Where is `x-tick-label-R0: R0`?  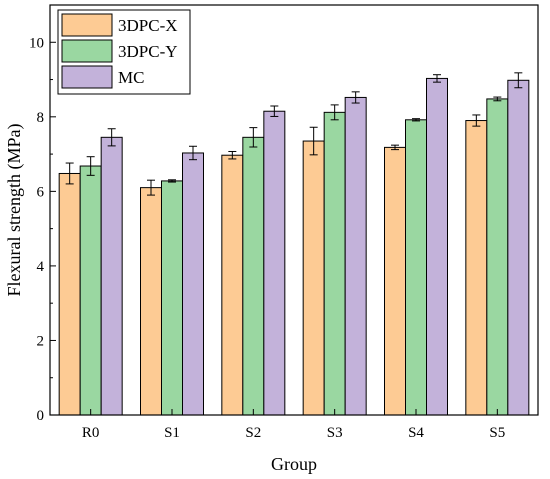
x-tick-label-R0: R0 is located at coordinates (91, 433).